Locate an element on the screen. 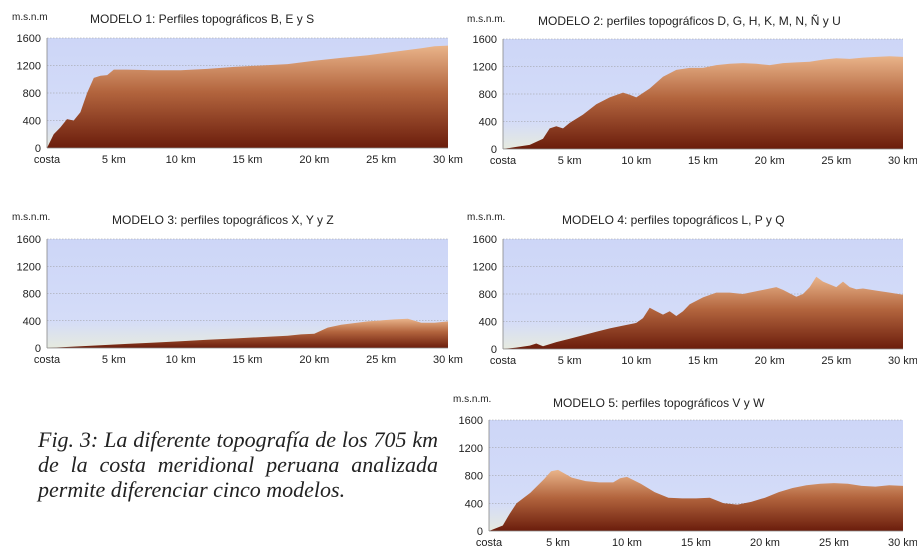 Image resolution: width=917 pixels, height=554 pixels. chart-title: MODELO 4: perfiles topográficos L, P y Q is located at coordinates (673, 220).